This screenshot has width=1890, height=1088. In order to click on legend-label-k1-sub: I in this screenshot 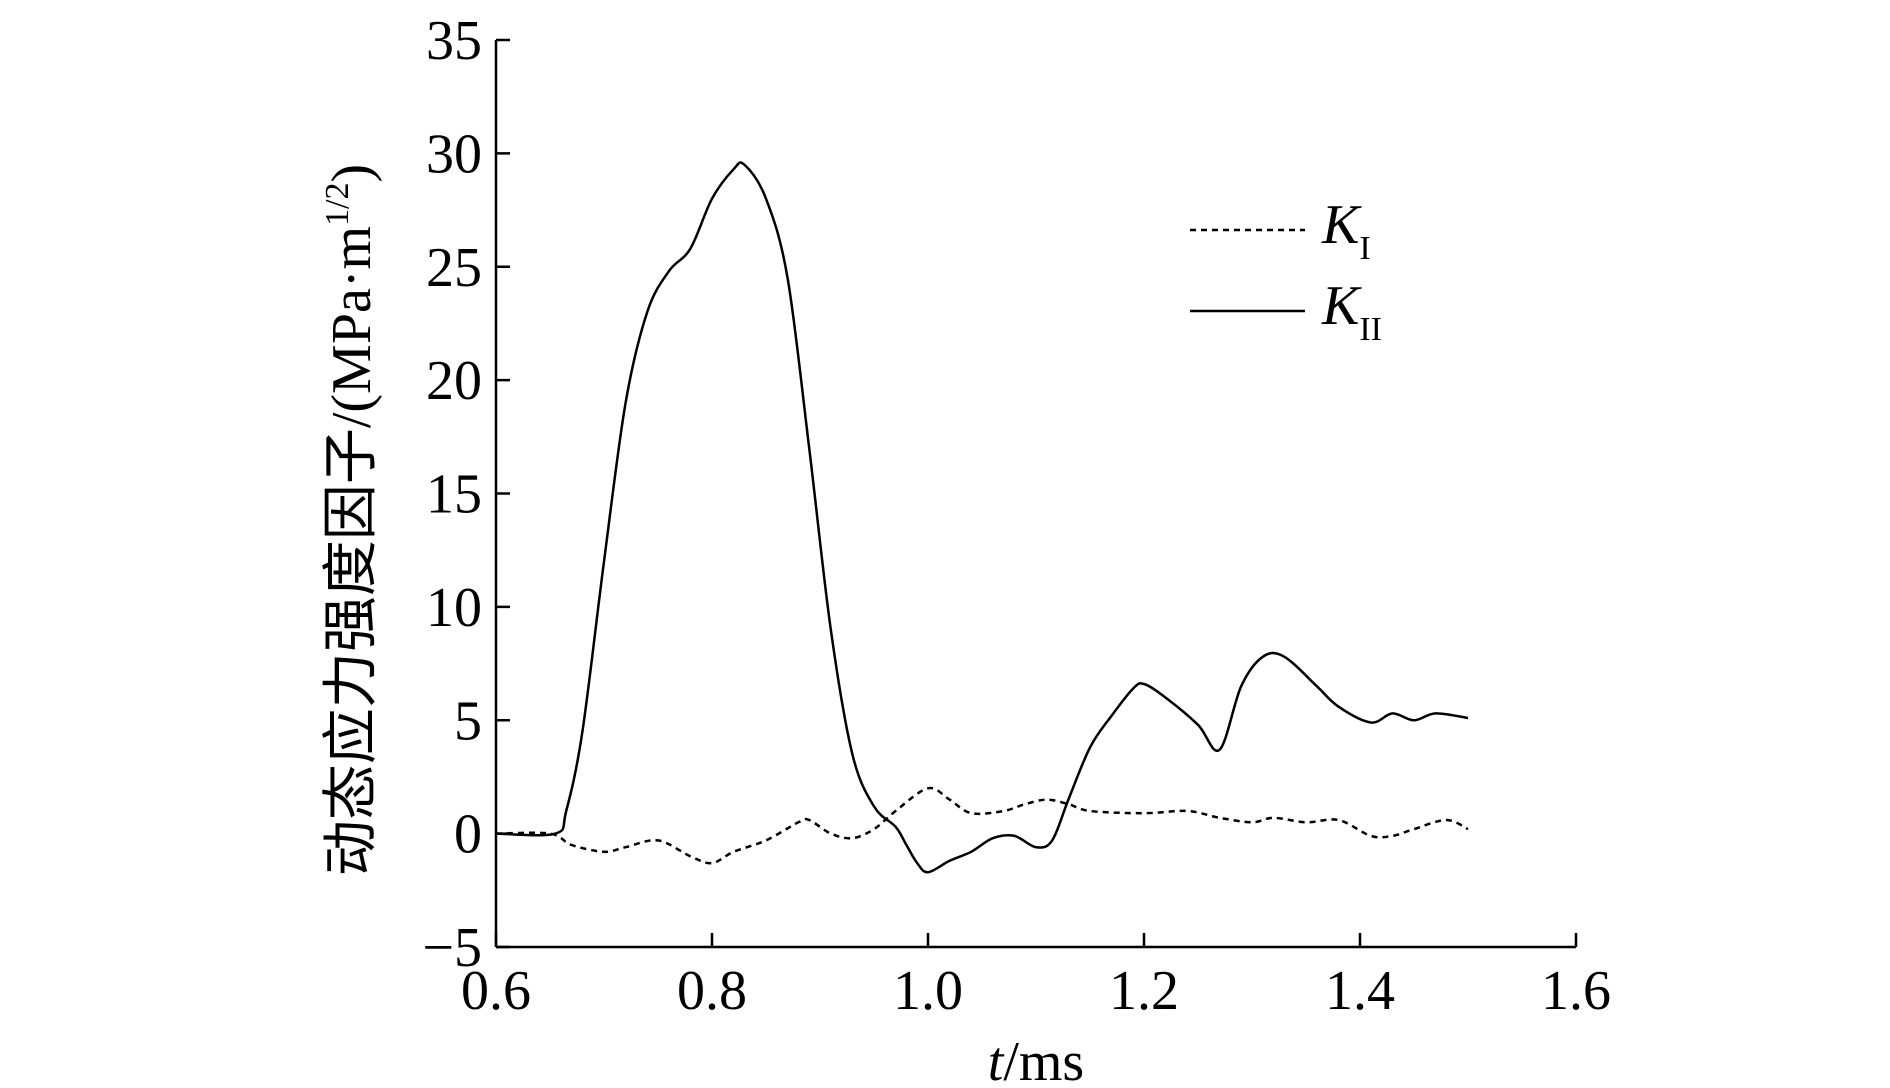, I will do `click(1364, 248)`.